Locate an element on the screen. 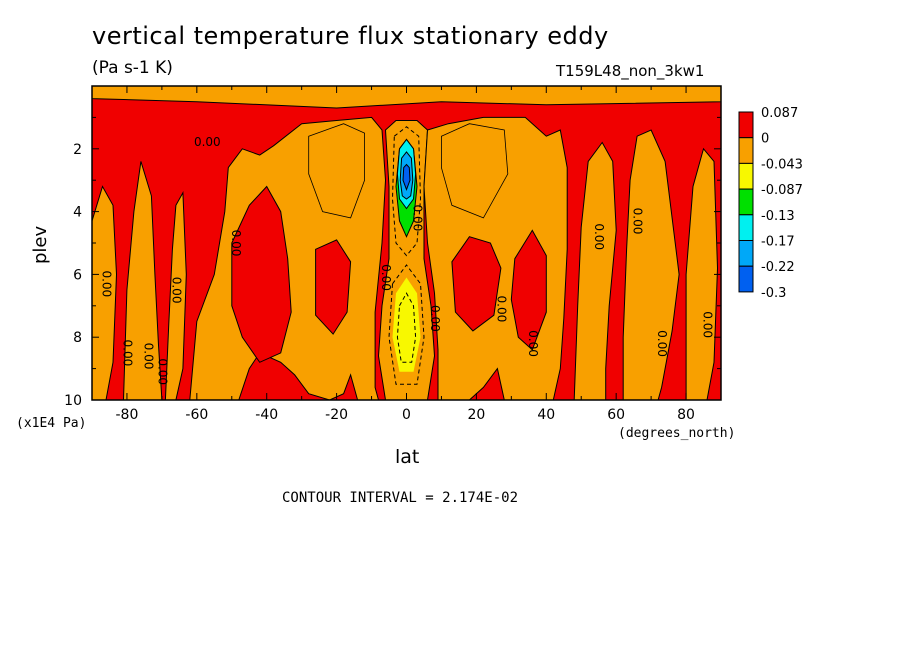 The image size is (904, 654). colorbar-label: -0.22 is located at coordinates (778, 267).